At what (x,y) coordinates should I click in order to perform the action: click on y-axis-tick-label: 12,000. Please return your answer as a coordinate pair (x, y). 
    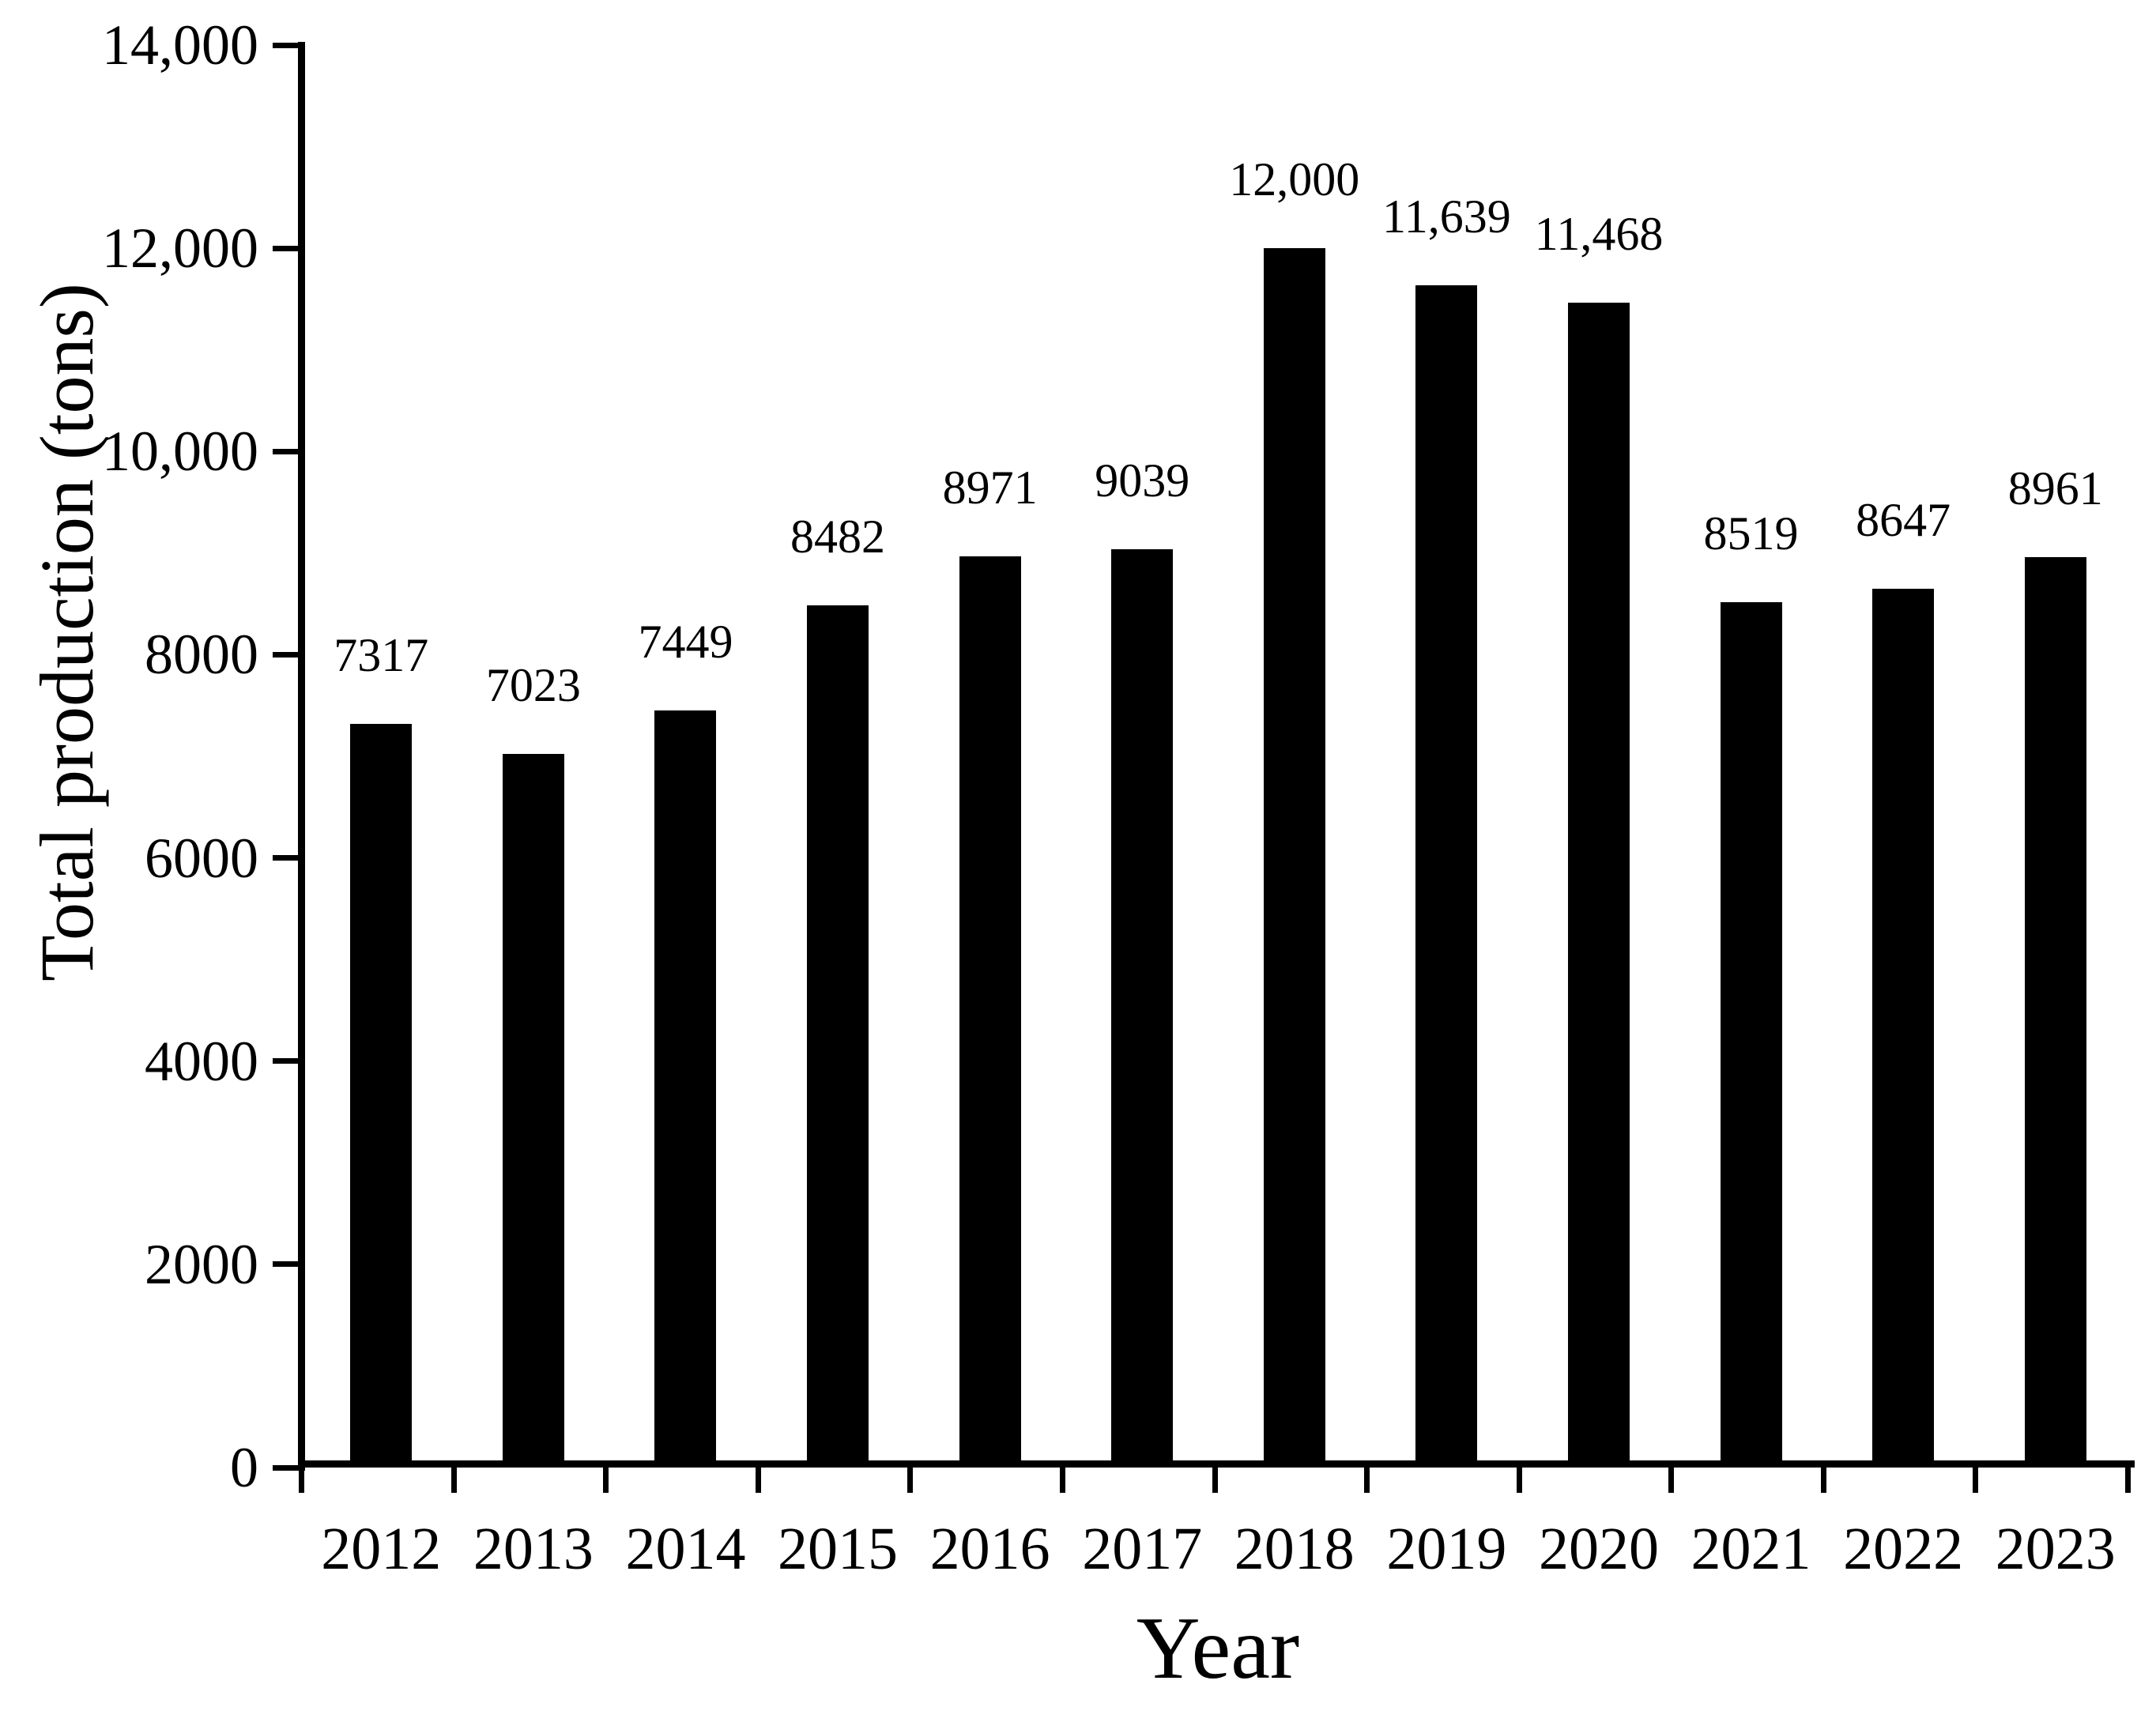
    Looking at the image, I should click on (180, 249).